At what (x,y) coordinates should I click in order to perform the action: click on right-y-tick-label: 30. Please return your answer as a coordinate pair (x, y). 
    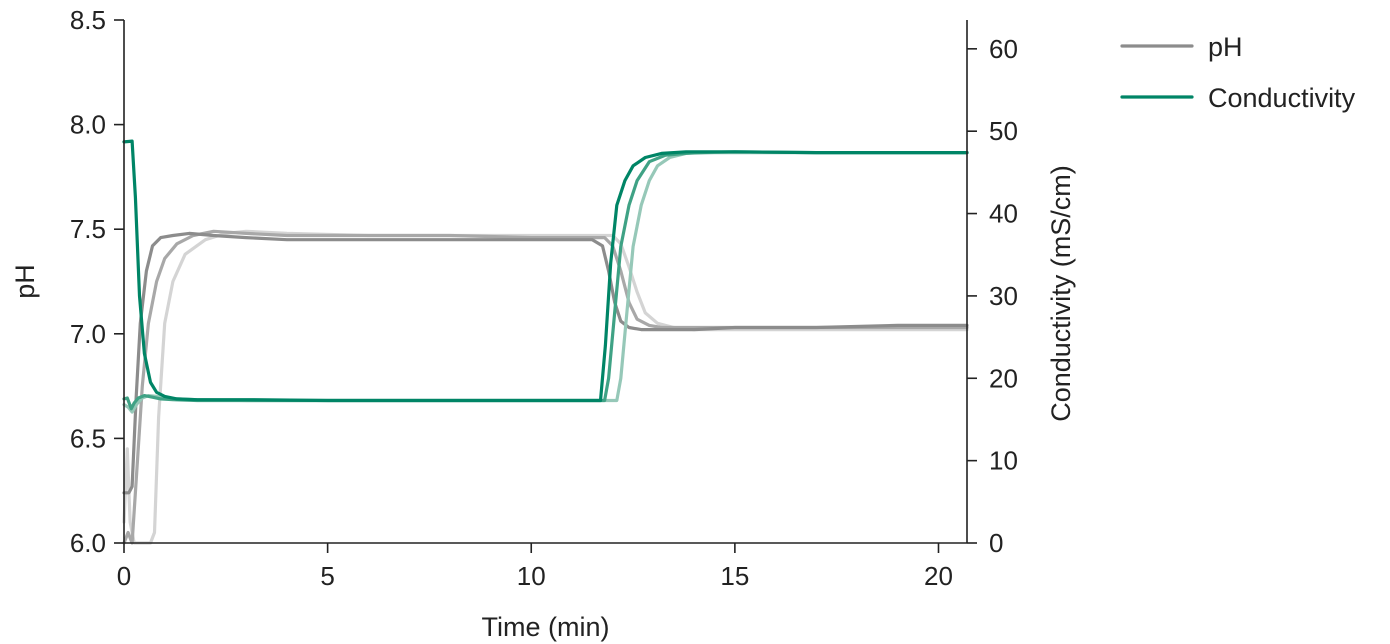
    Looking at the image, I should click on (1003, 296).